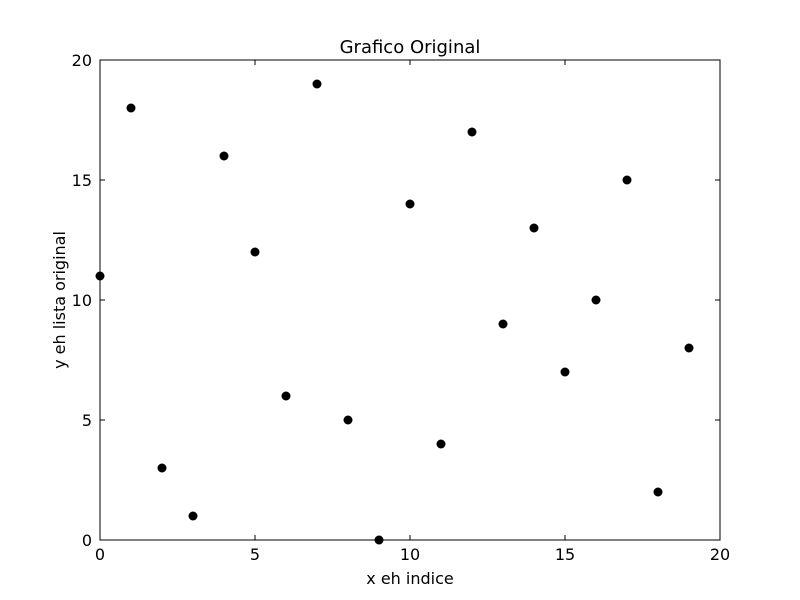 The width and height of the screenshot is (800, 600). What do you see at coordinates (255, 554) in the screenshot?
I see `x-tick-label: 5` at bounding box center [255, 554].